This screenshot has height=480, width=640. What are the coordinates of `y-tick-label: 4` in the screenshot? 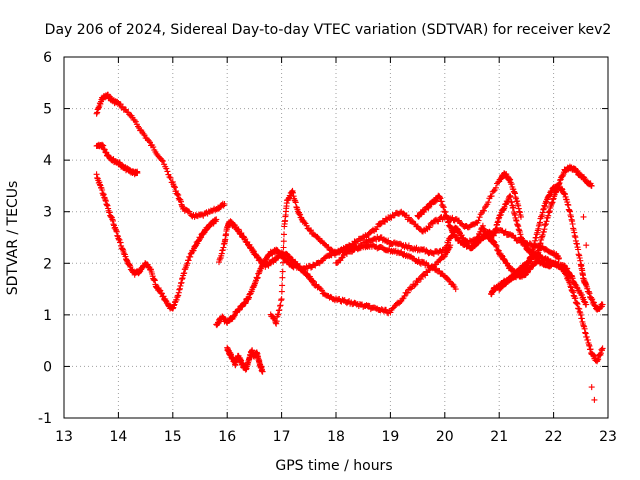 It's located at (47, 161).